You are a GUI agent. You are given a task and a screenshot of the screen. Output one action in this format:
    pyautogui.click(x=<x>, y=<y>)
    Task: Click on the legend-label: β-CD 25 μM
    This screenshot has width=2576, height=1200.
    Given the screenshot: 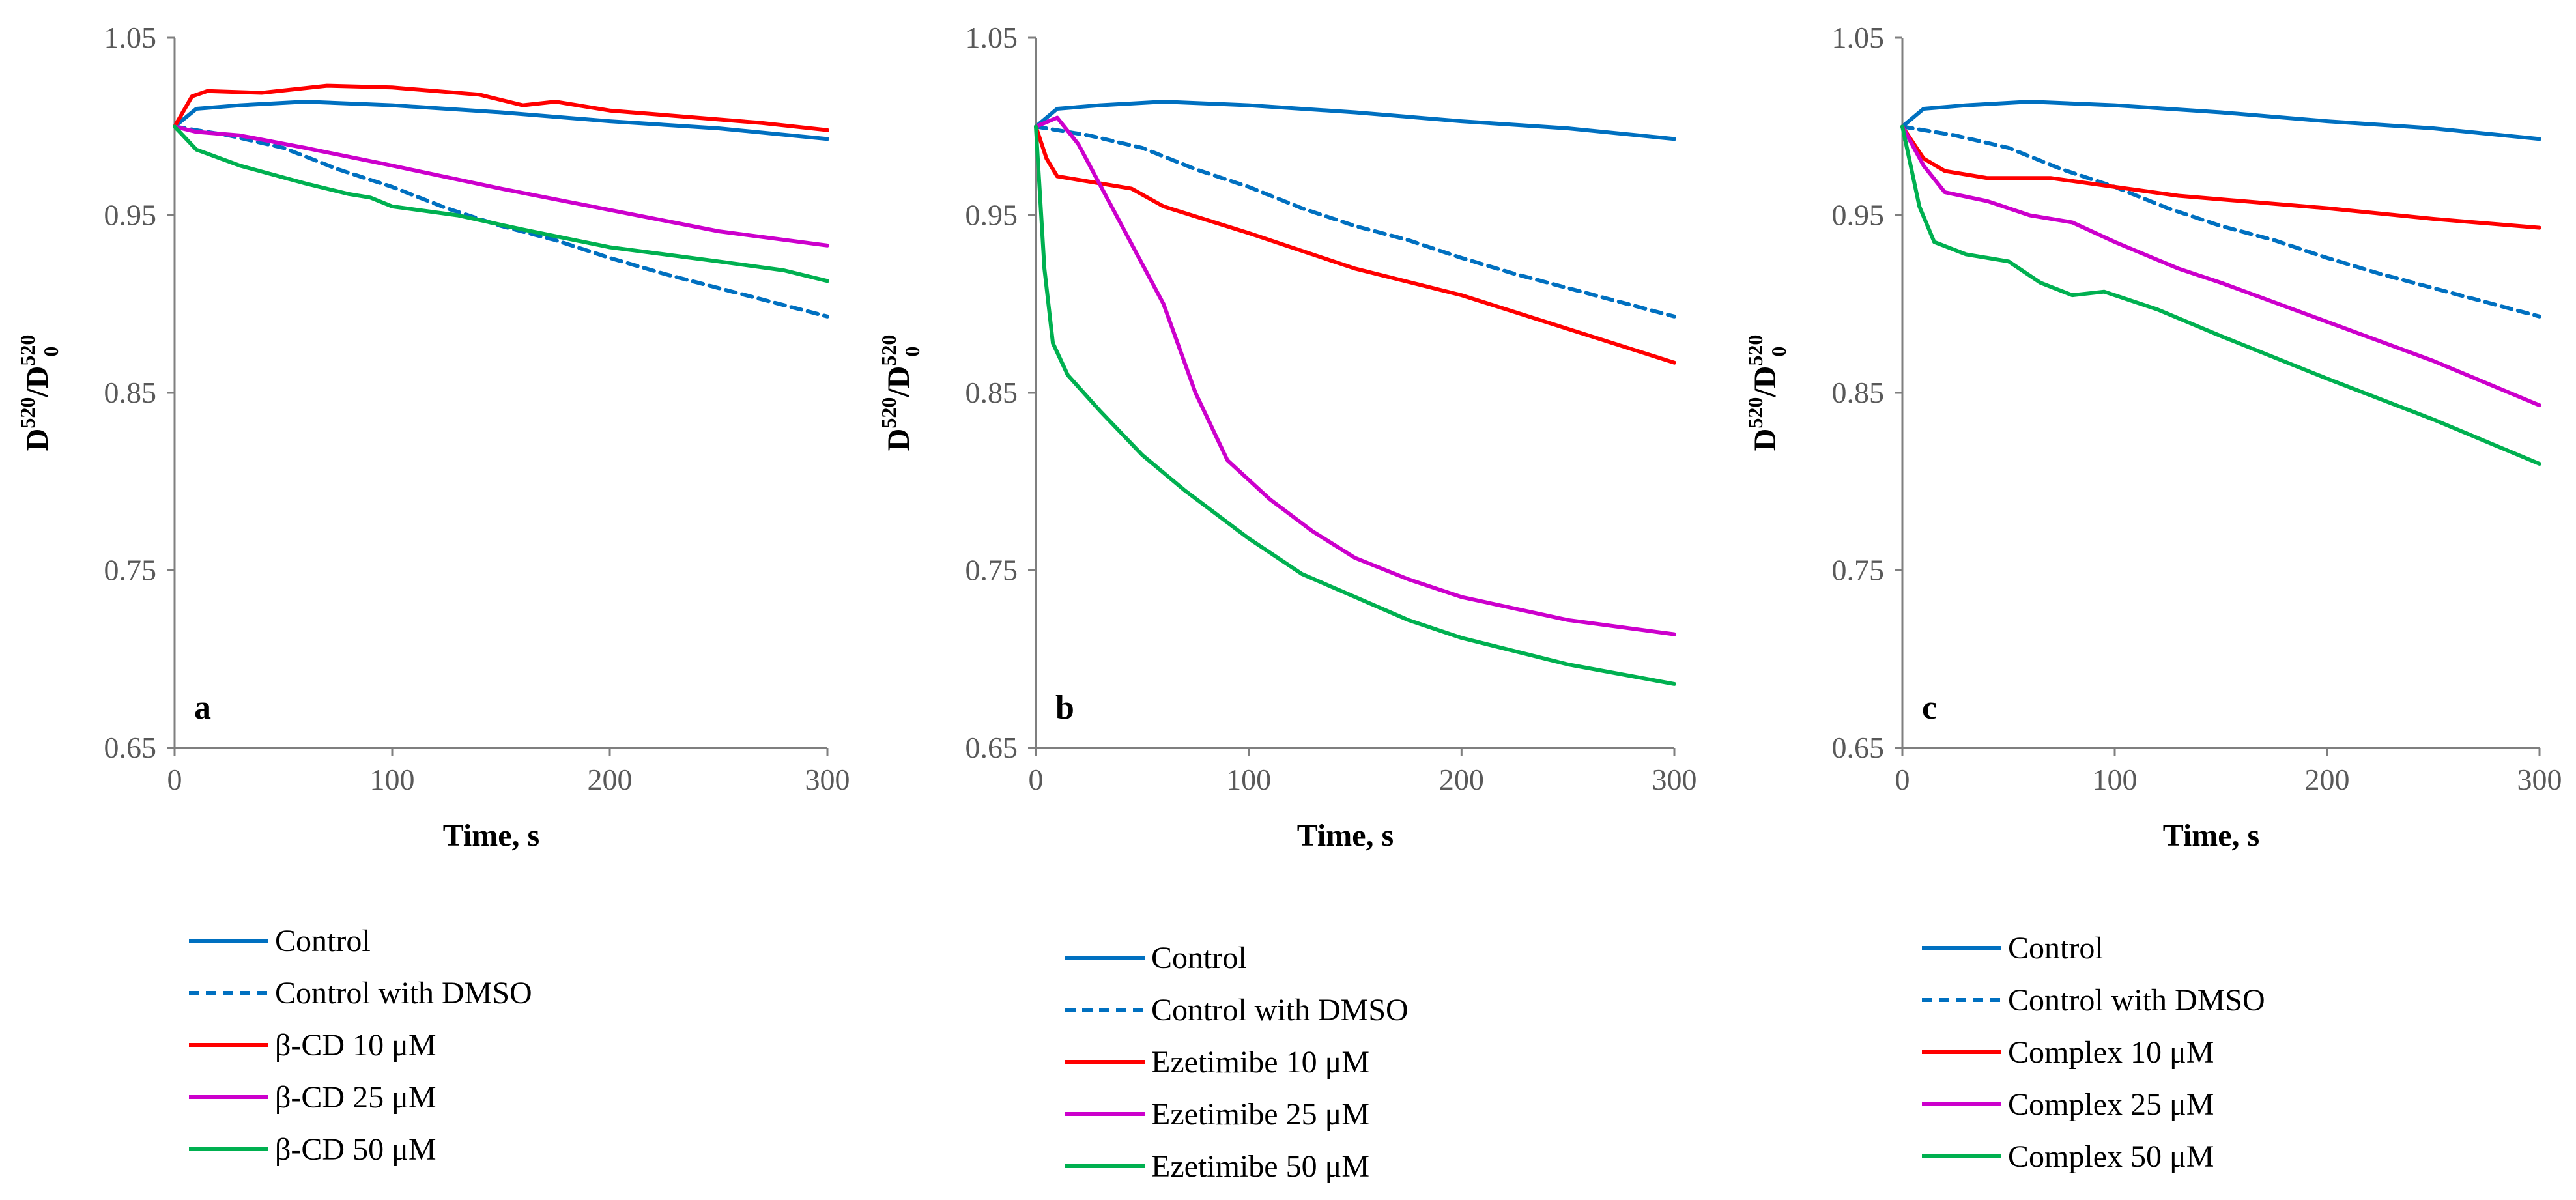 What is the action you would take?
    pyautogui.click(x=355, y=1097)
    